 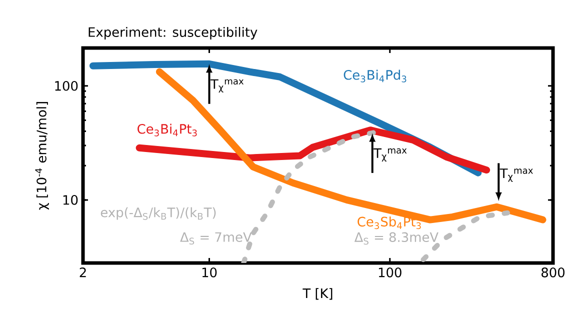 What do you see at coordinates (173, 33) in the screenshot?
I see `chart-title: Experiment: susceptibility` at bounding box center [173, 33].